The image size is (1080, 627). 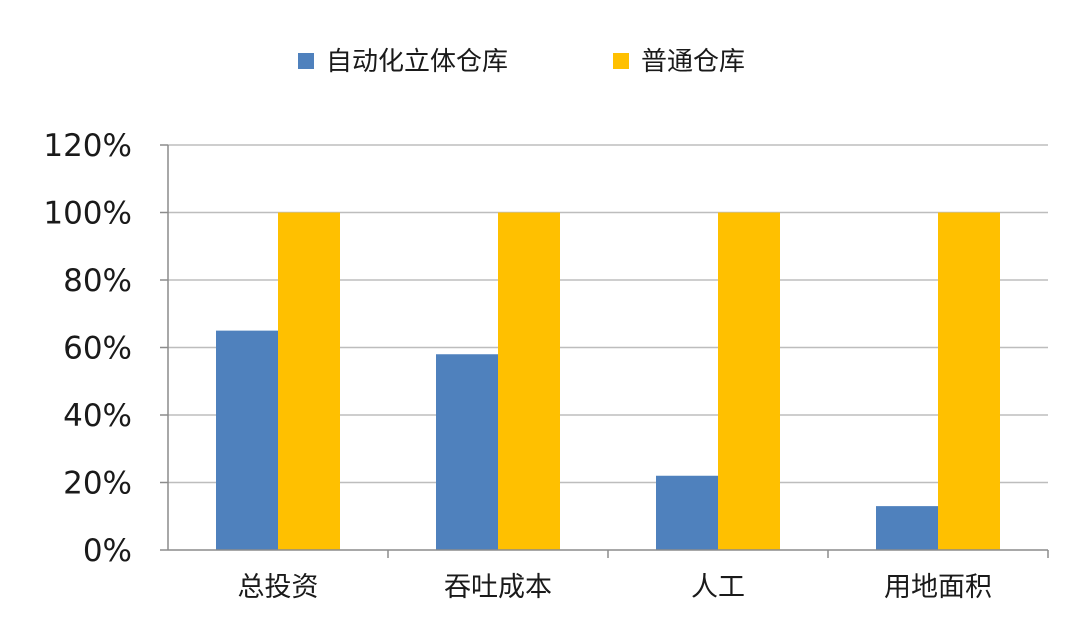 What do you see at coordinates (608, 576) in the screenshot?
I see `x-axis: 总投资 吞吐成本 人工 用地面积` at bounding box center [608, 576].